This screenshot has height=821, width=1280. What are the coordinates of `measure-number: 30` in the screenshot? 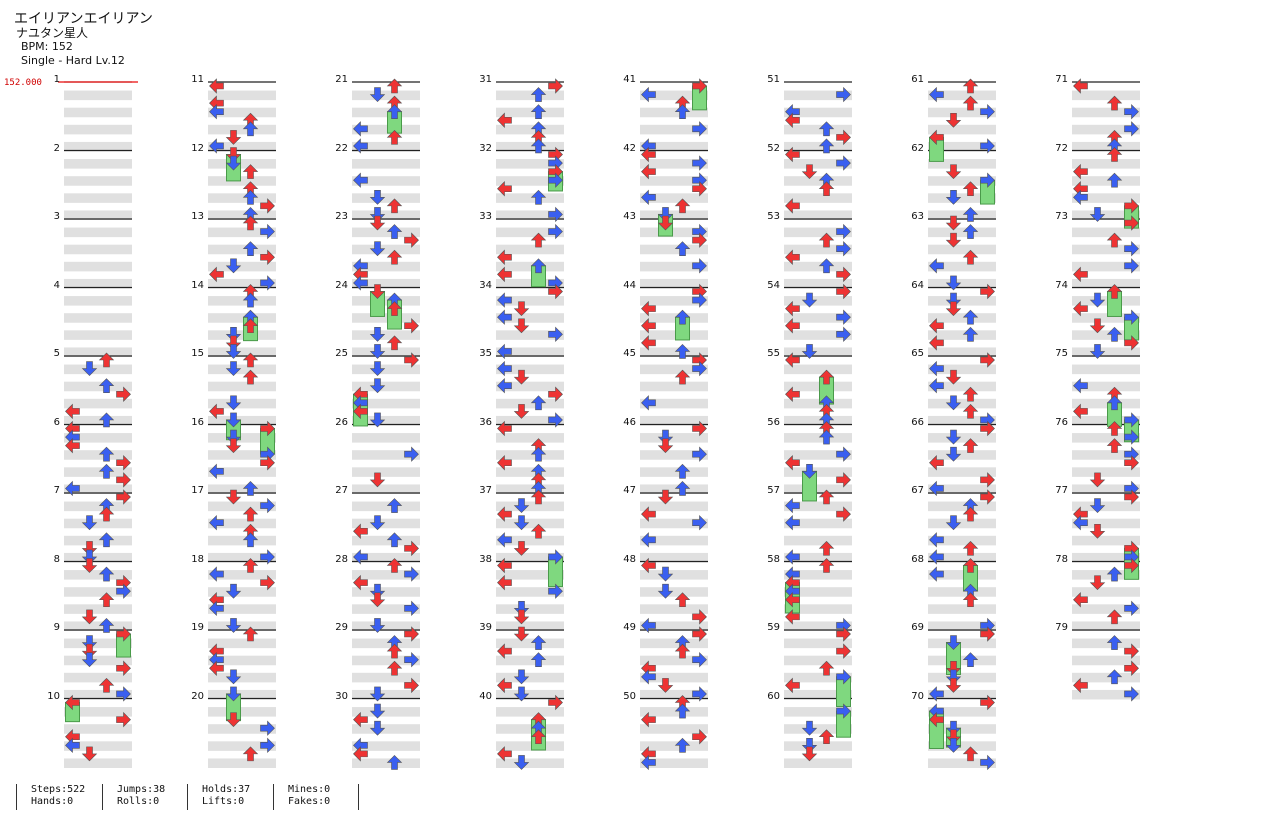 It's located at (341, 696).